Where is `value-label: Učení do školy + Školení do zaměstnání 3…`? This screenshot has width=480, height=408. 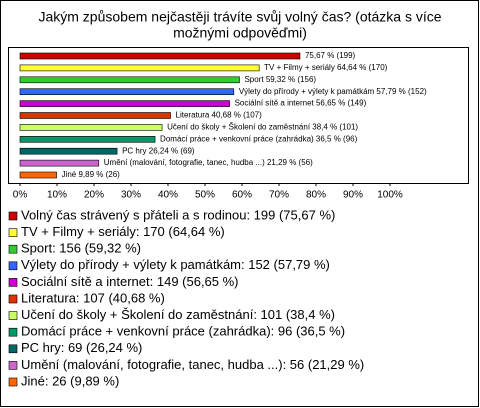
value-label: Učení do školy + Školení do zaměstnání 3… is located at coordinates (262, 127).